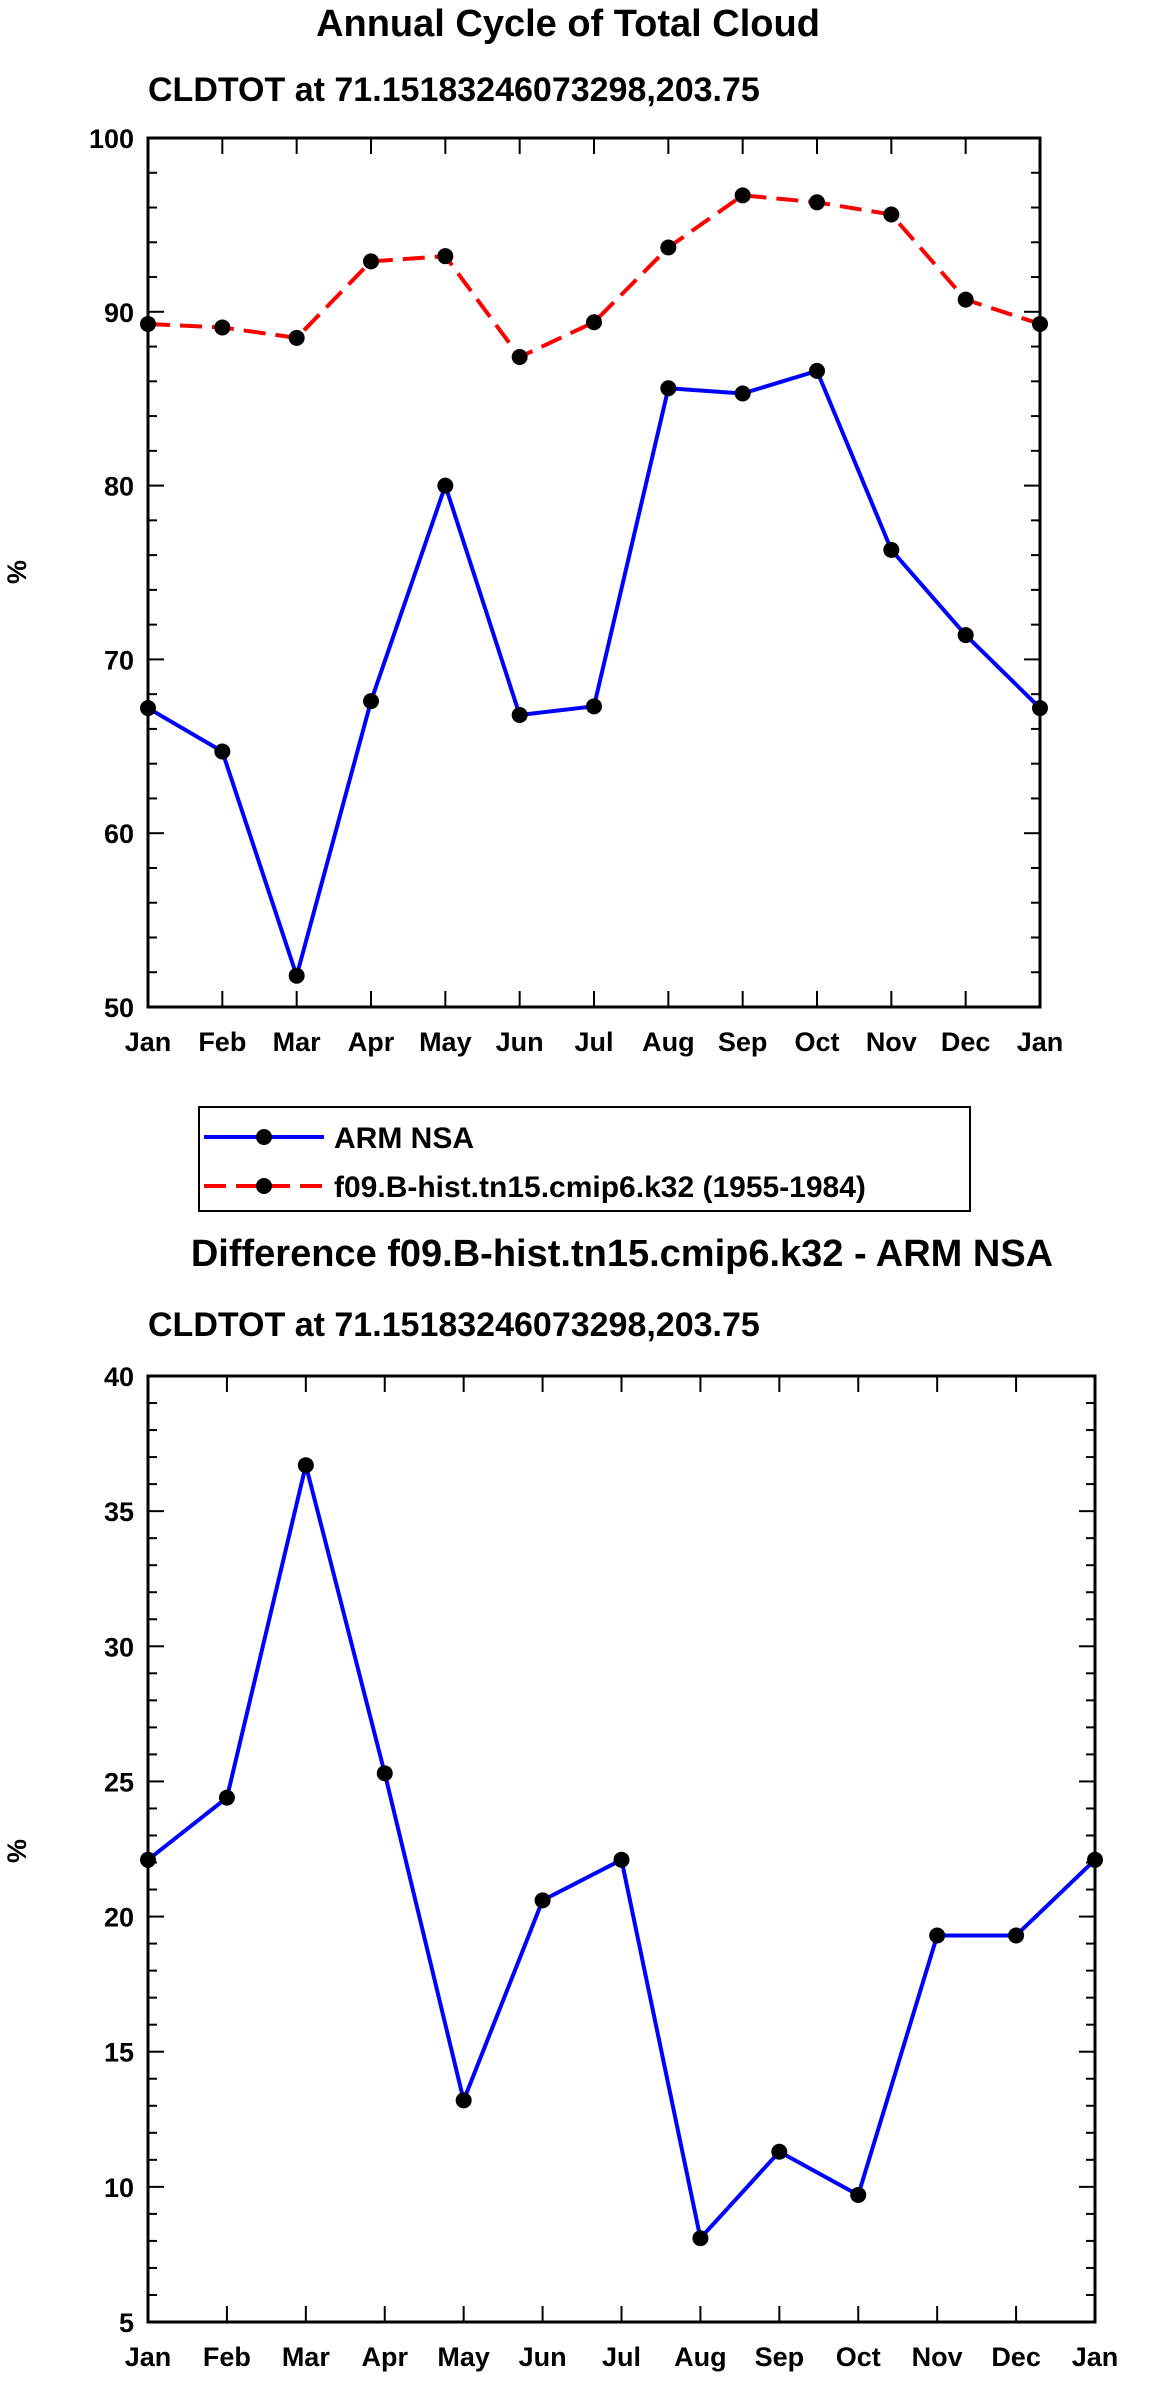 The height and width of the screenshot is (2407, 1166). What do you see at coordinates (126, 2323) in the screenshot?
I see `y-tick-label: 5` at bounding box center [126, 2323].